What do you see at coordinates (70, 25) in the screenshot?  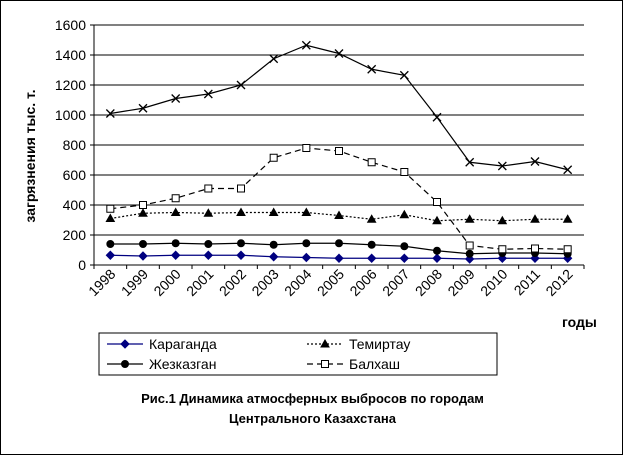 I see `y-tick-label: 1600` at bounding box center [70, 25].